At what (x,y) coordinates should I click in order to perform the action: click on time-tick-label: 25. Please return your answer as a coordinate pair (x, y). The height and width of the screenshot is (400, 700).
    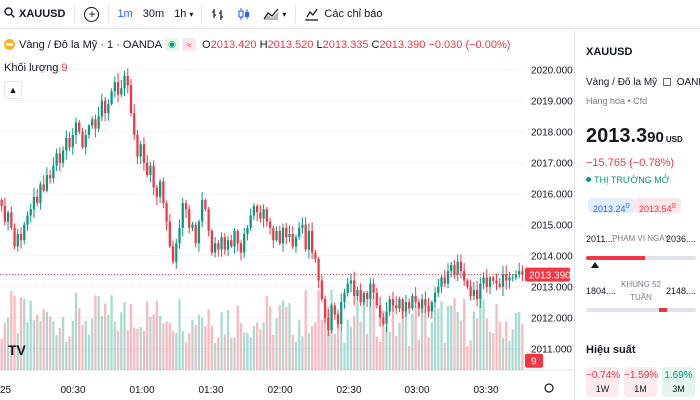
    Looking at the image, I should click on (6, 390).